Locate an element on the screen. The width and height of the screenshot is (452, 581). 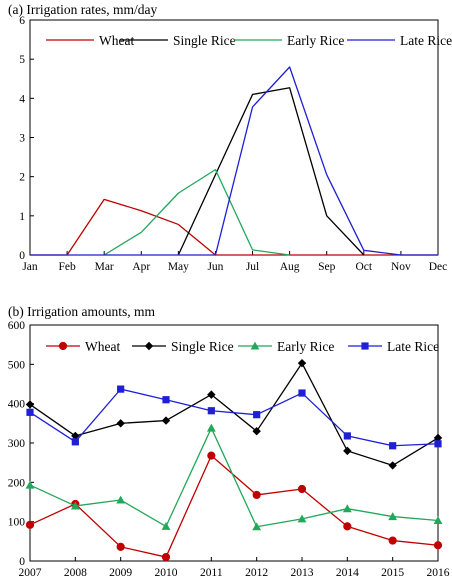
x-tick-label: 2009 is located at coordinates (120, 573).